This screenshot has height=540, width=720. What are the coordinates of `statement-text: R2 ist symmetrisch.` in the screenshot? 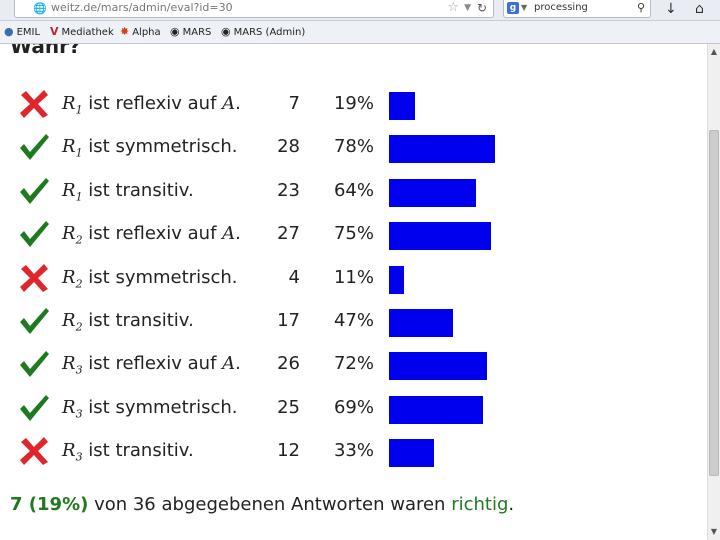 It's located at (150, 278).